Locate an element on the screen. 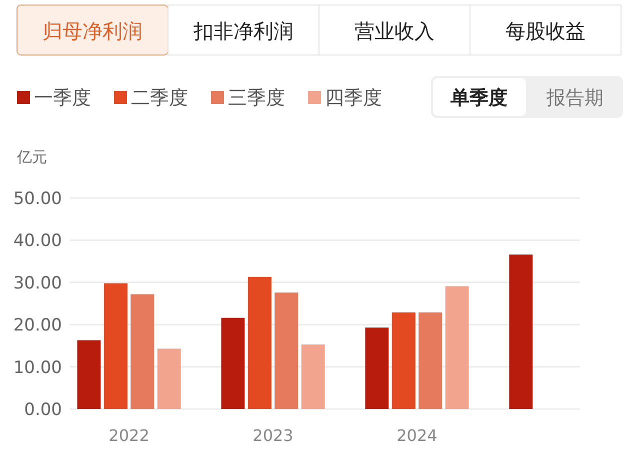 The height and width of the screenshot is (459, 640). y-axis-title: 亿元 is located at coordinates (31, 157).